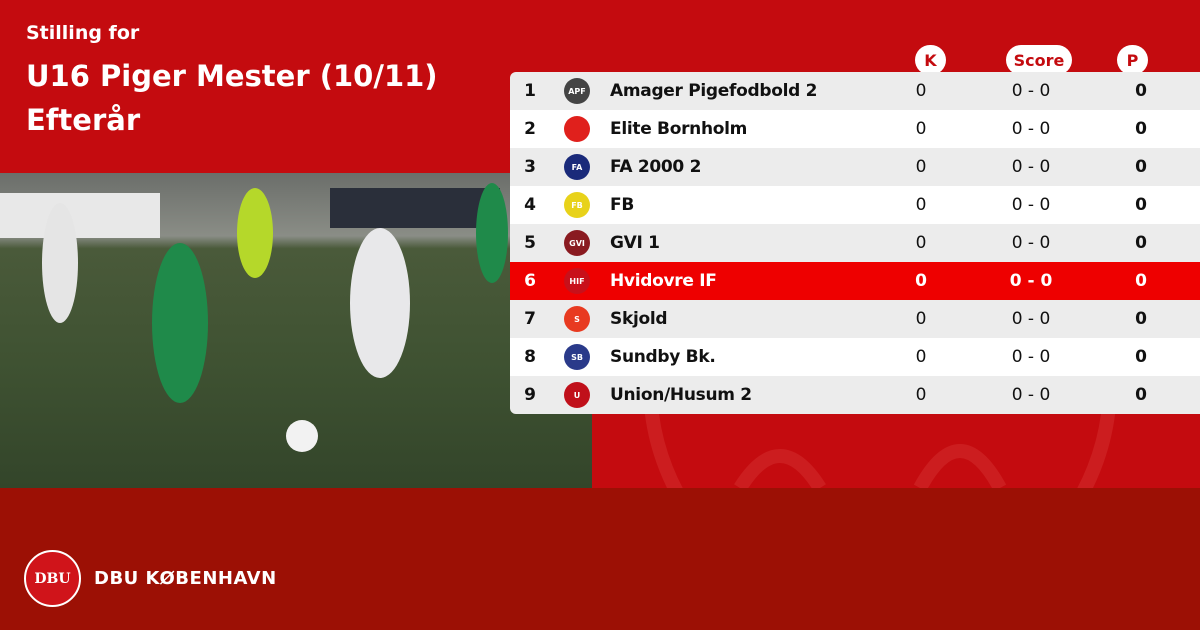  Describe the element at coordinates (1039, 60) in the screenshot. I see `column-header-score: Score` at that location.